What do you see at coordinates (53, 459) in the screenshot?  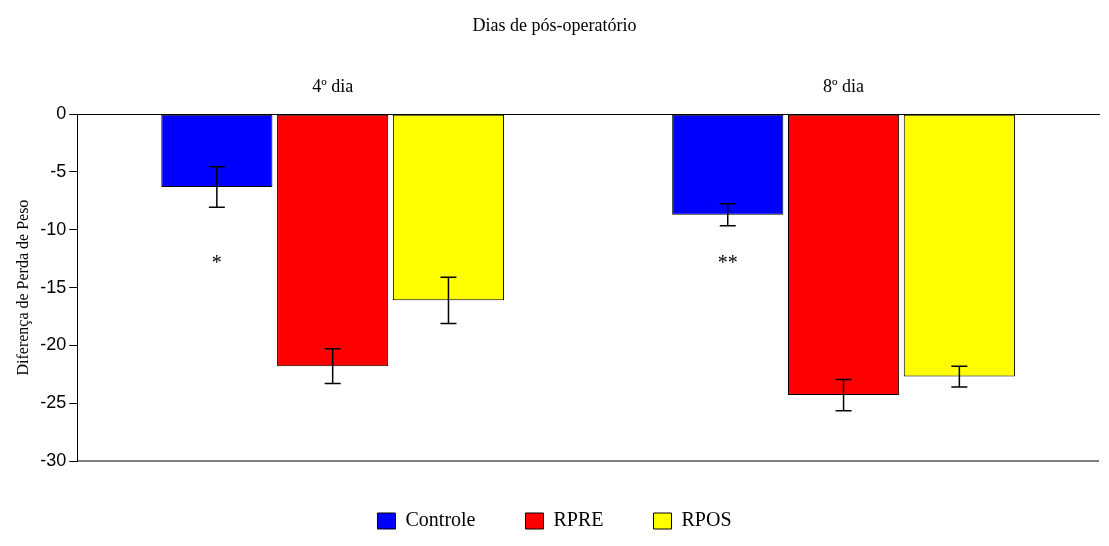 I see `y-tick-label: -30` at bounding box center [53, 459].